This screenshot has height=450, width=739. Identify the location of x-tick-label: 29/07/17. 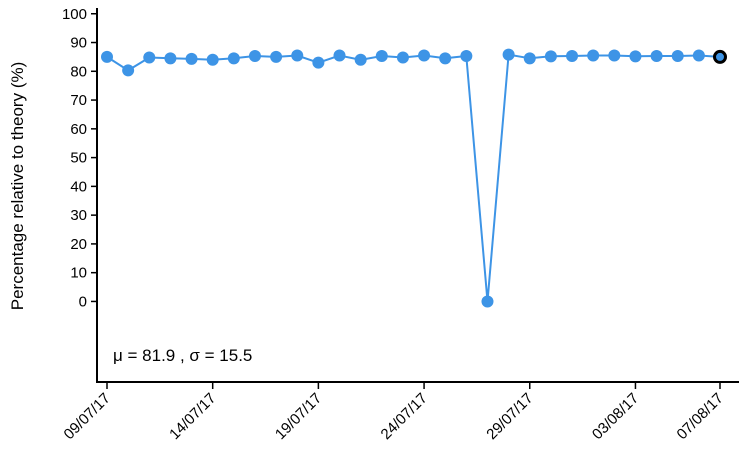
(509, 416).